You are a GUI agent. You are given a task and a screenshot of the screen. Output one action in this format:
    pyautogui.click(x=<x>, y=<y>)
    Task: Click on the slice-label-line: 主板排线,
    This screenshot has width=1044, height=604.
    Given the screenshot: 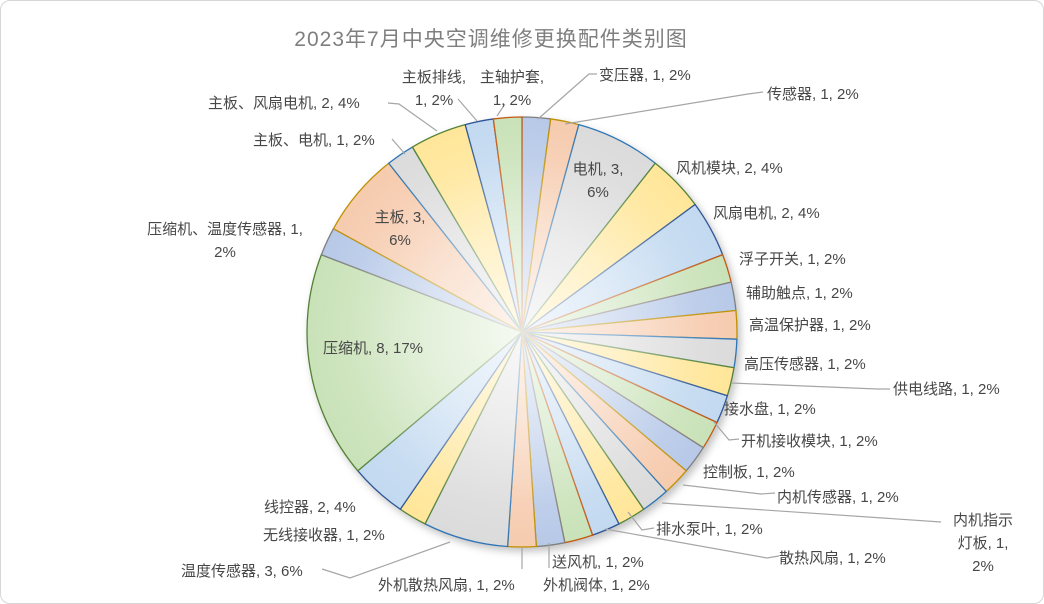 What is the action you would take?
    pyautogui.click(x=434, y=77)
    